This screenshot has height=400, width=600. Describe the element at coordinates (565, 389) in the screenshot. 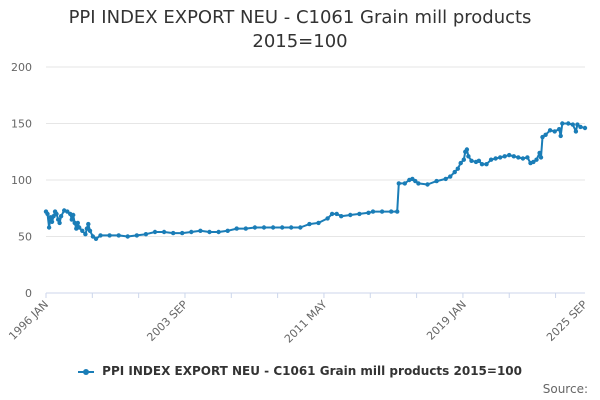

I see `credits: Source:` at that location.